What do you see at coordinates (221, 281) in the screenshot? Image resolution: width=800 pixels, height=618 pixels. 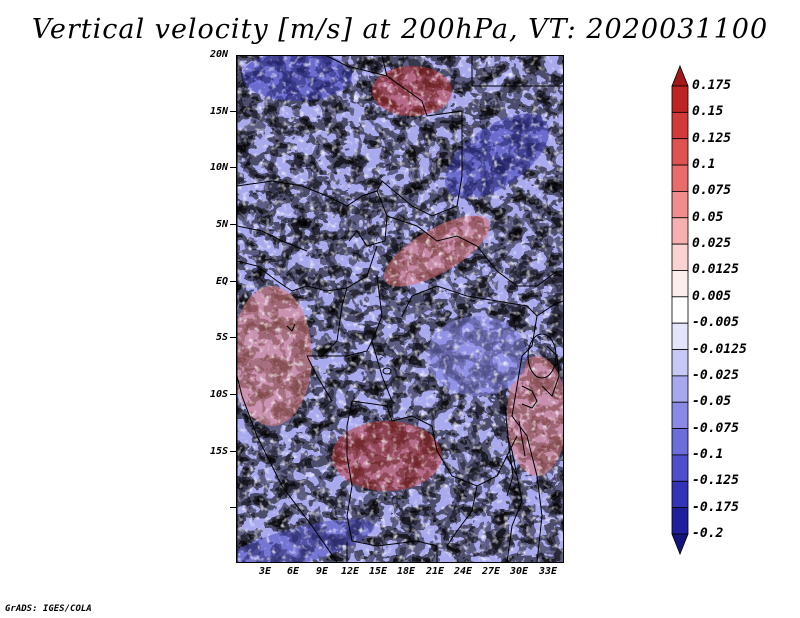 I see `lat-label: EQ` at bounding box center [221, 281].